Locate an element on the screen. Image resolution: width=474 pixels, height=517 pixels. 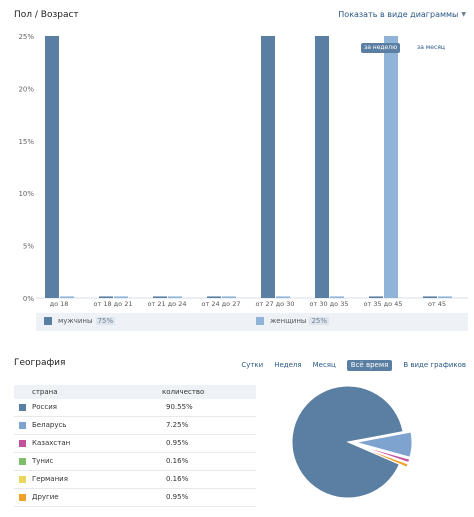
tab-month: Месяц is located at coordinates (324, 365).